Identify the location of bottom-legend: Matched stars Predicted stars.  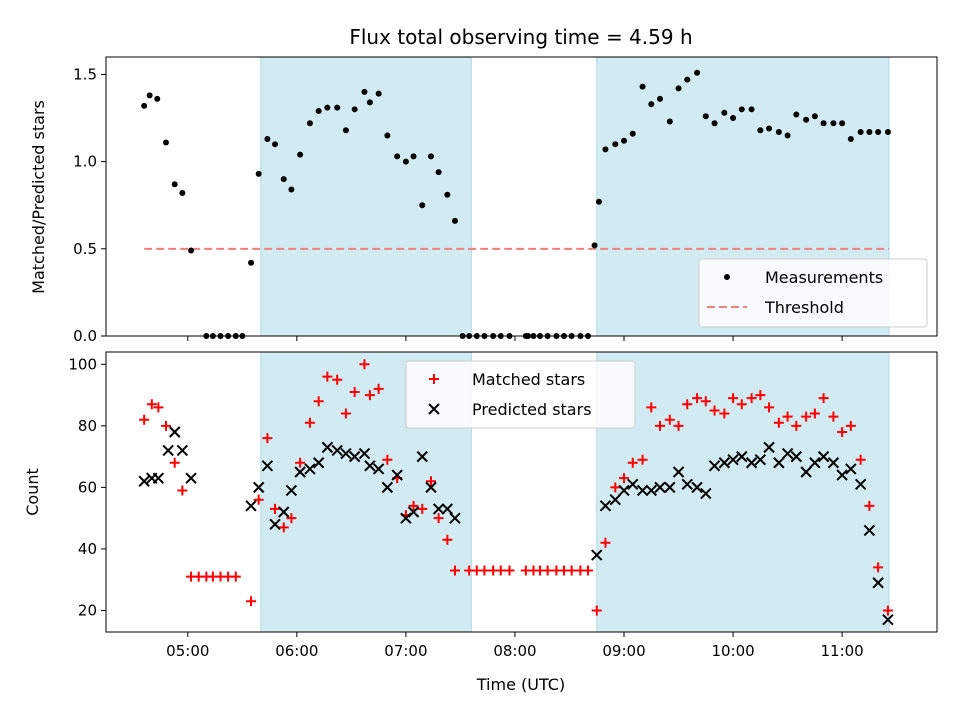
(520, 394).